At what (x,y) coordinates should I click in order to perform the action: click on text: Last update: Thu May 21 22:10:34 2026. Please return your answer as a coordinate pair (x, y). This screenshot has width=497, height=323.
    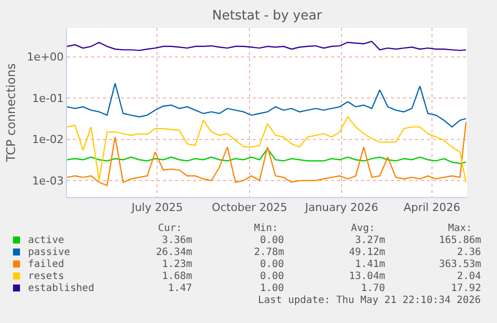
    Looking at the image, I should click on (369, 300).